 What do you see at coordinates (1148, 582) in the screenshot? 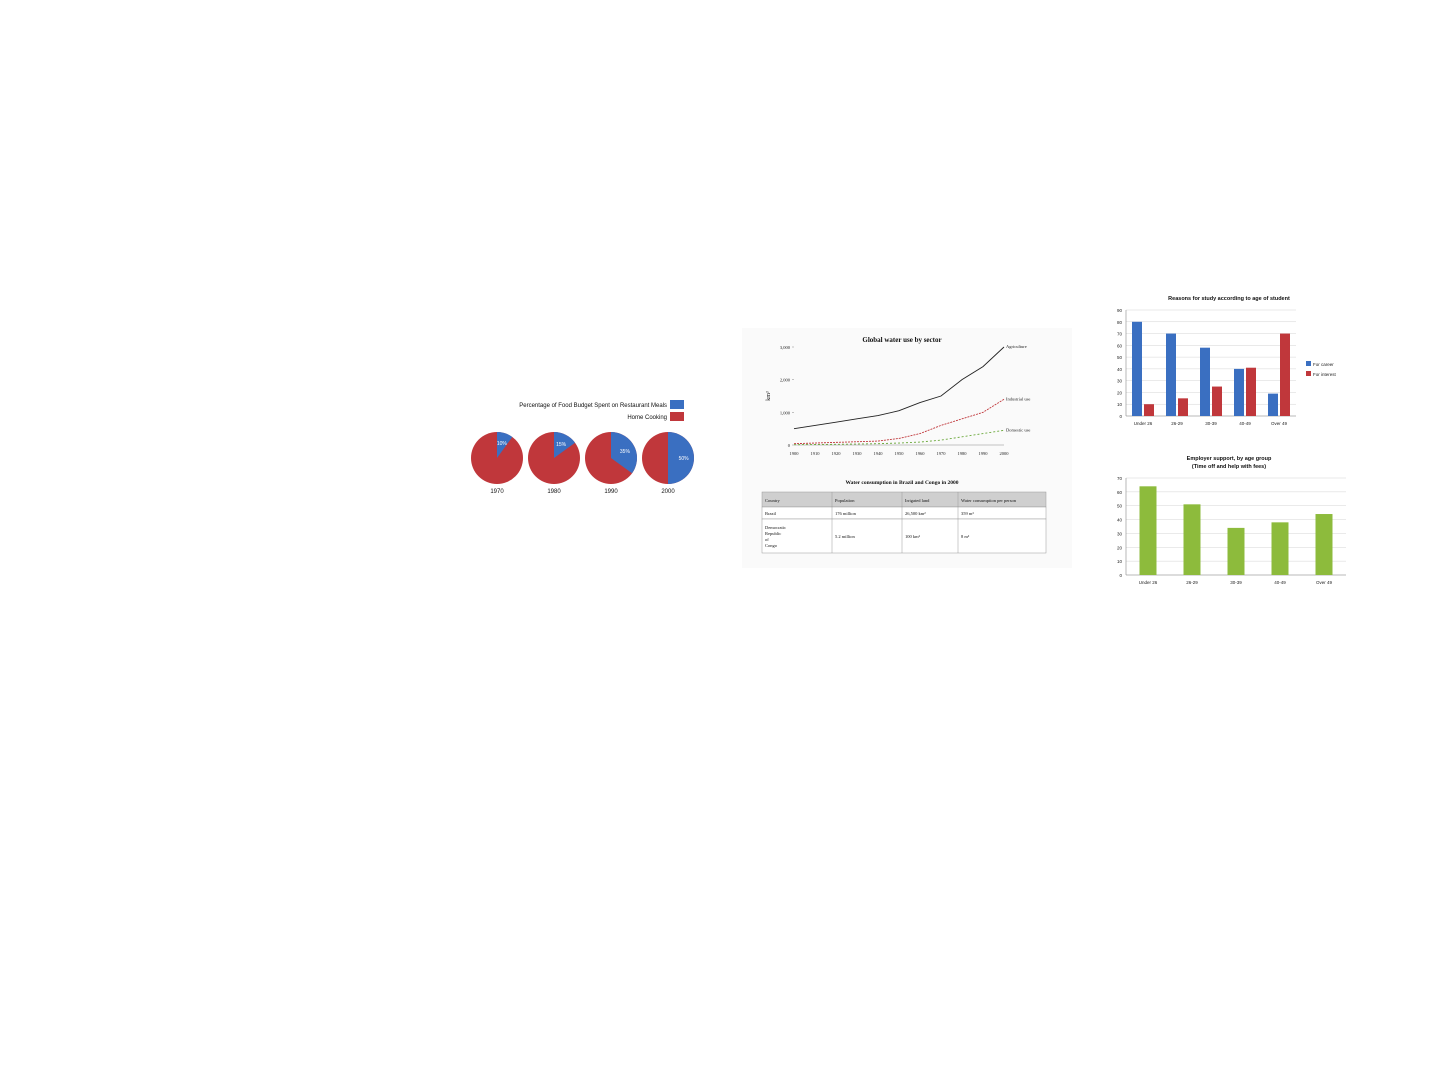
I see `support-x-tick-label: Under 26` at bounding box center [1148, 582].